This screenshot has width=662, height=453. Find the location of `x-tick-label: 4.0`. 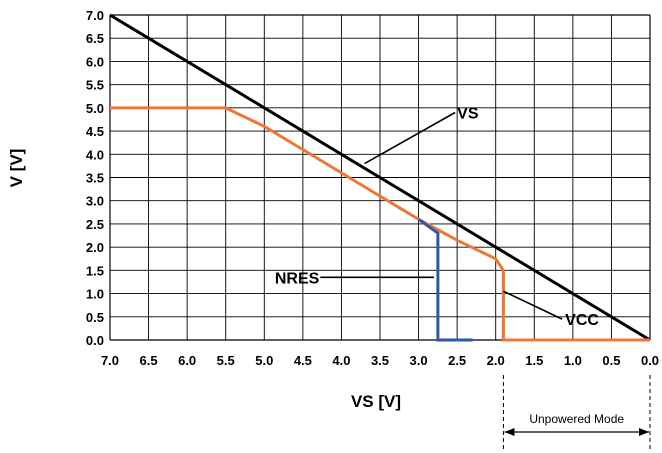

x-tick-label: 4.0 is located at coordinates (341, 360).